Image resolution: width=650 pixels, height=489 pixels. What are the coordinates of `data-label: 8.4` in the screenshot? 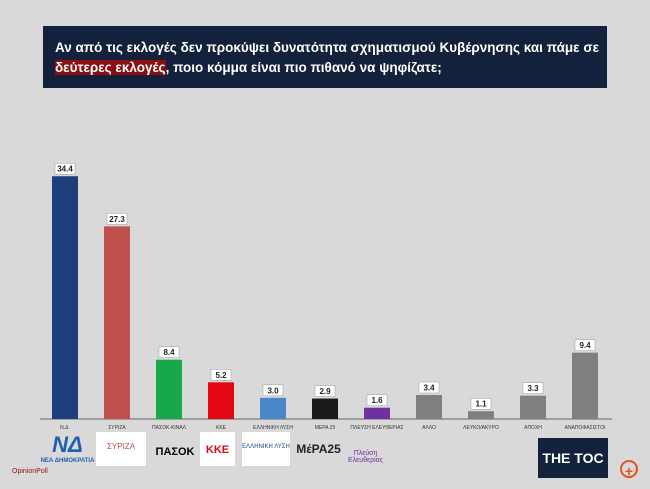 It's located at (169, 352).